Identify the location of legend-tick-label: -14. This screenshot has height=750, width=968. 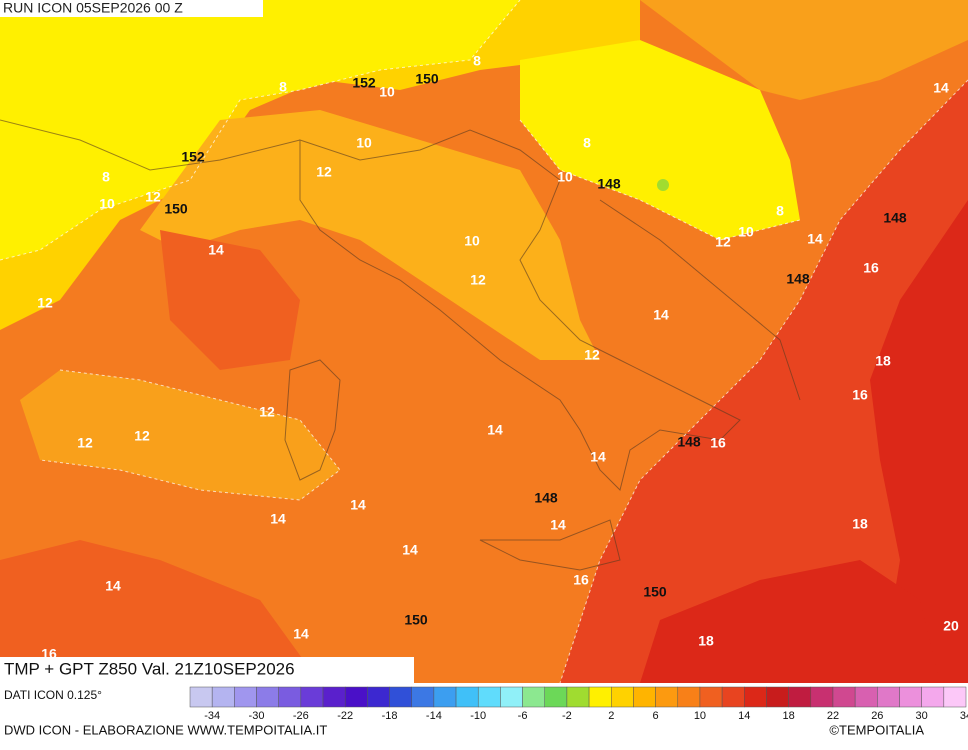
(434, 716).